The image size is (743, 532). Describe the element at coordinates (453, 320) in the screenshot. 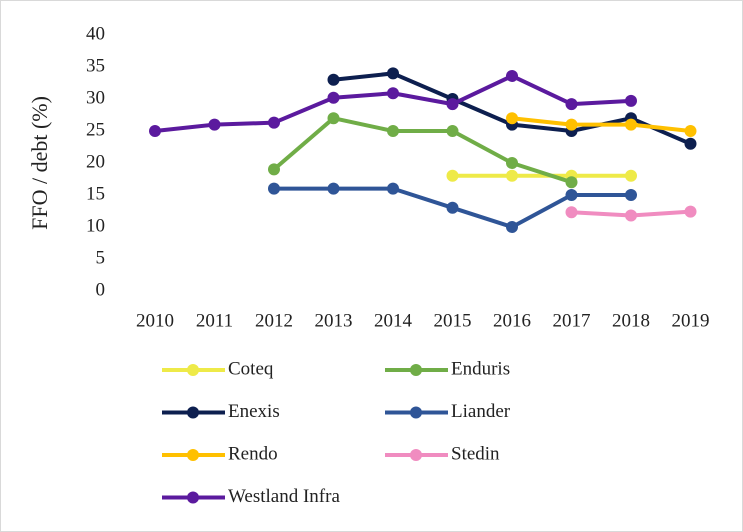

I see `x-tick-label: 2015` at that location.